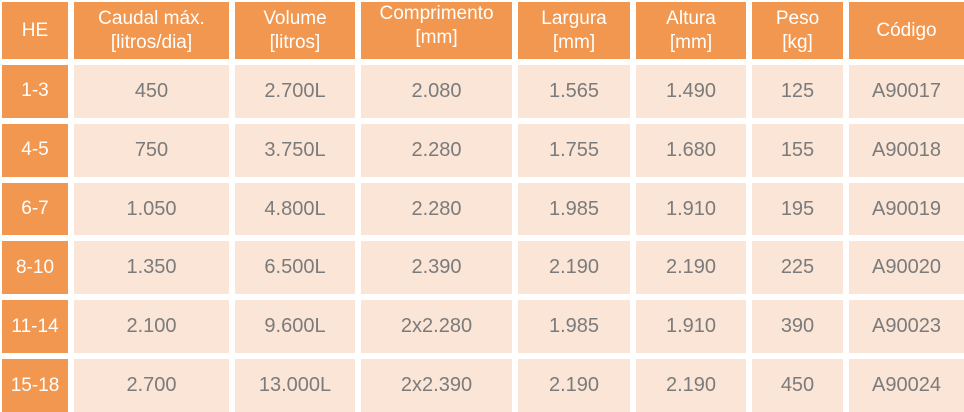 The width and height of the screenshot is (964, 412). What do you see at coordinates (295, 268) in the screenshot?
I see `cell-volume: 6.500L` at bounding box center [295, 268].